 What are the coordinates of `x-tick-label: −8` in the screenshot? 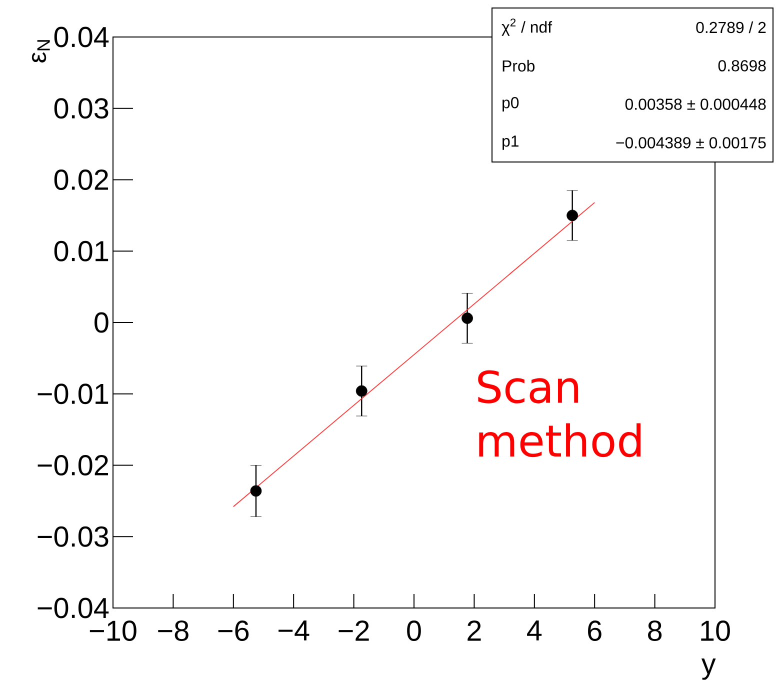 It's located at (173, 630).